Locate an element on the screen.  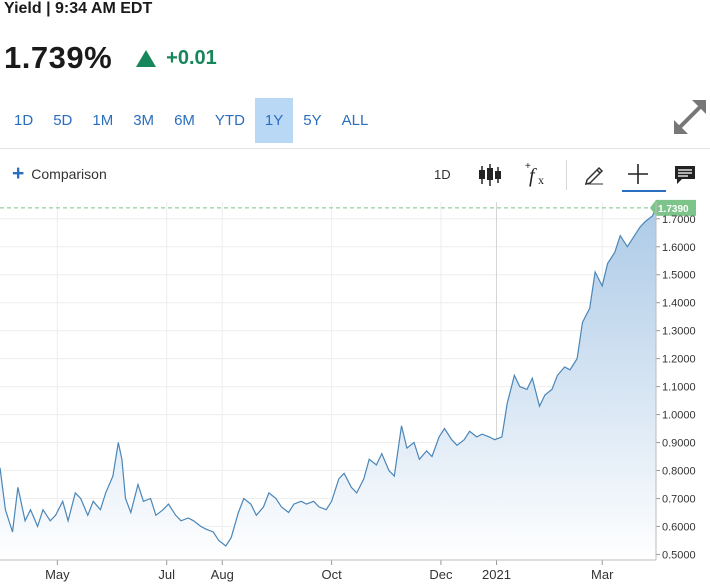
plus-icon: + is located at coordinates (18, 173).